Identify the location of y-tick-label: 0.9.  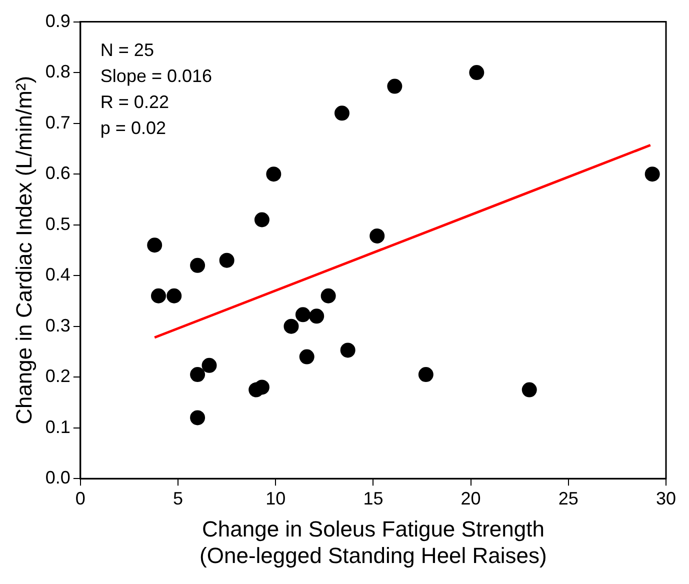
(57, 20).